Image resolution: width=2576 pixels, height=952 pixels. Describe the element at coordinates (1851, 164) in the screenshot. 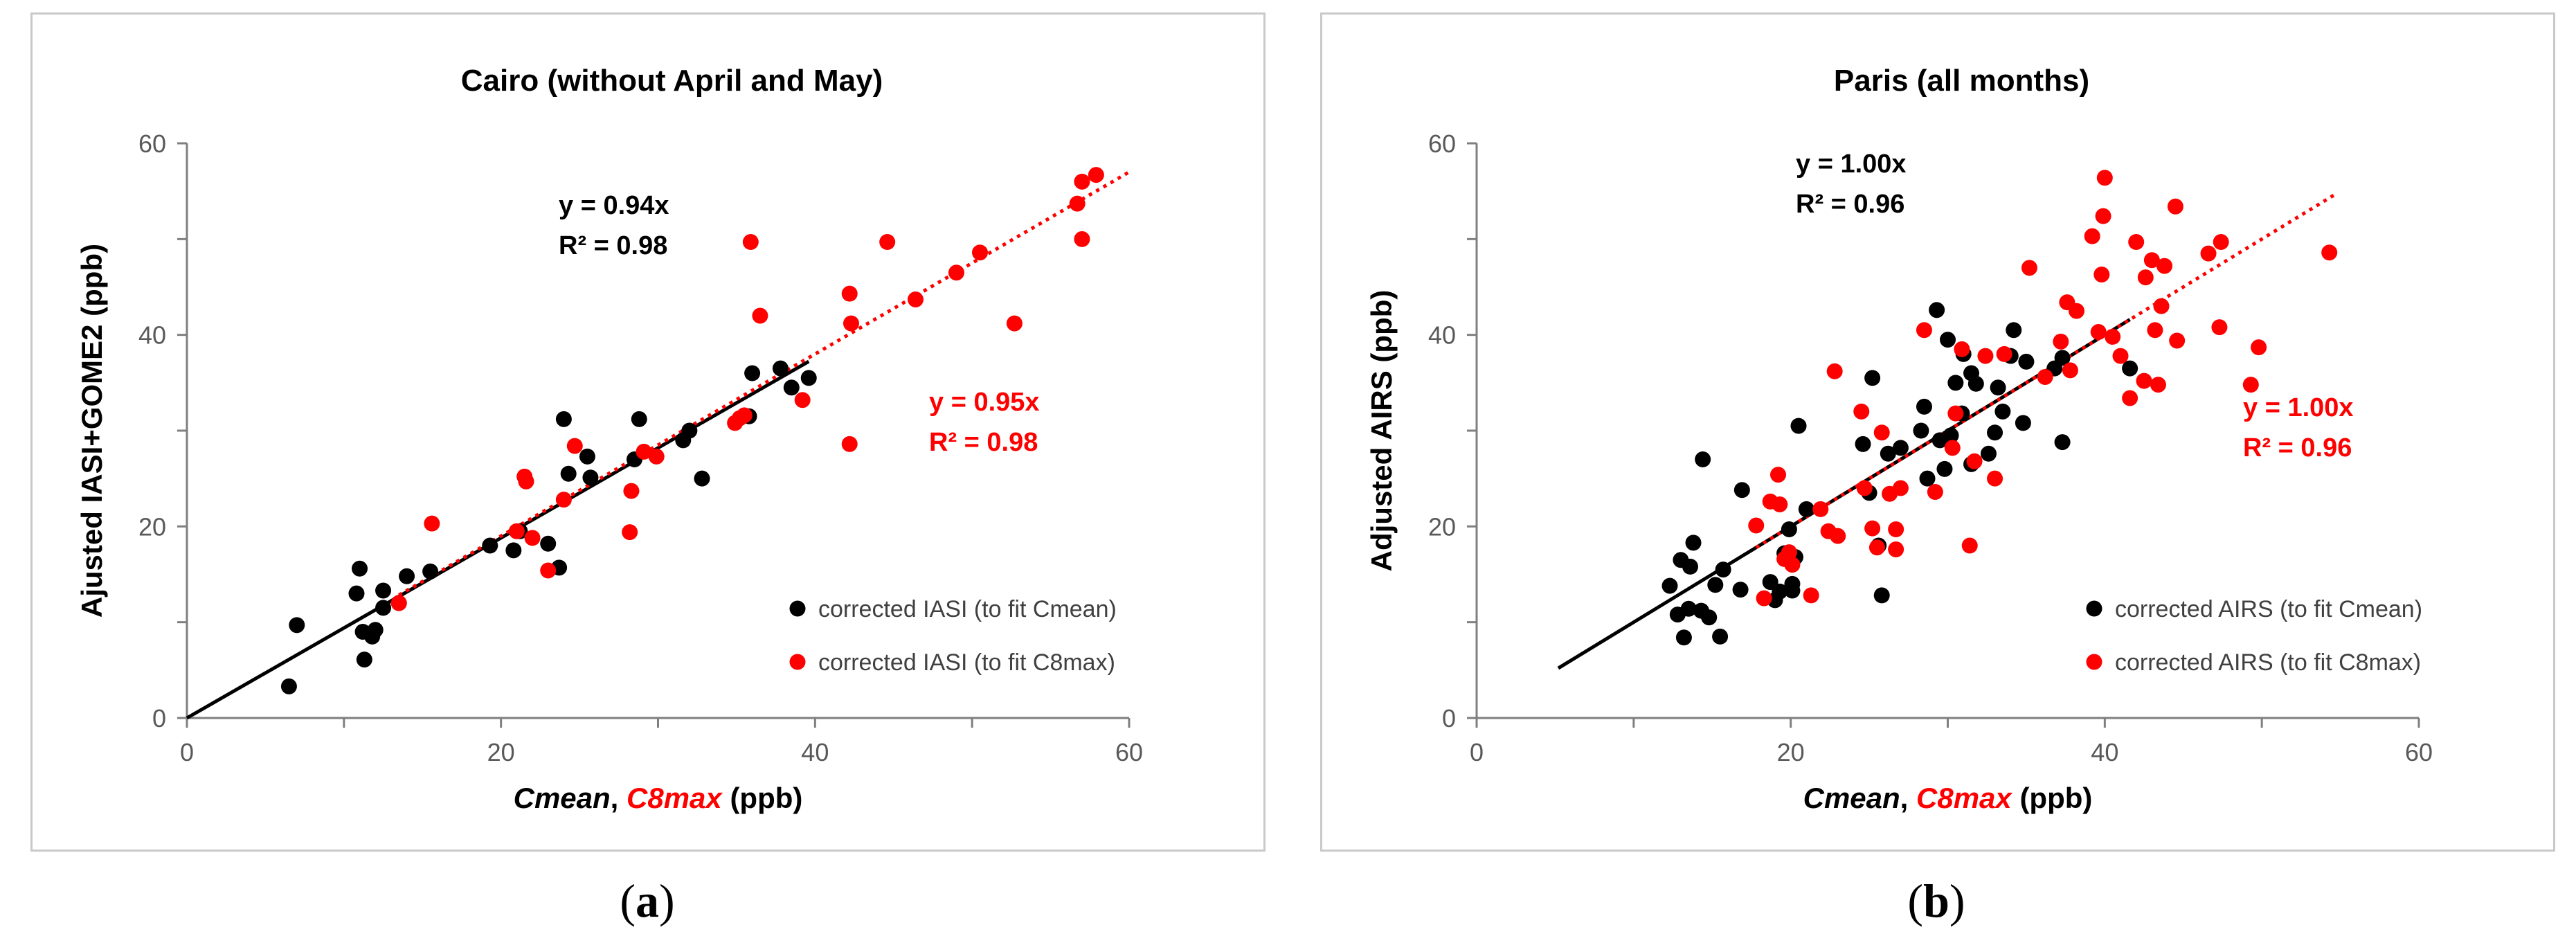

I see `fit-equation: y = 1.00x` at that location.